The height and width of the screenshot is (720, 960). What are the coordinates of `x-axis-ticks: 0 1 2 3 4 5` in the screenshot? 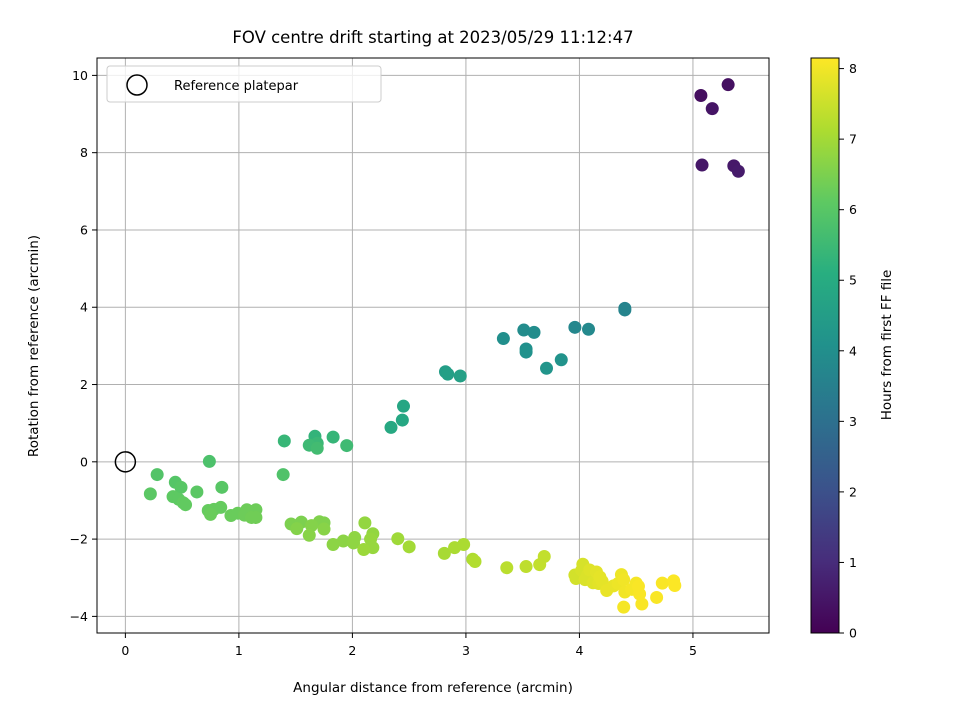 It's located at (409, 645).